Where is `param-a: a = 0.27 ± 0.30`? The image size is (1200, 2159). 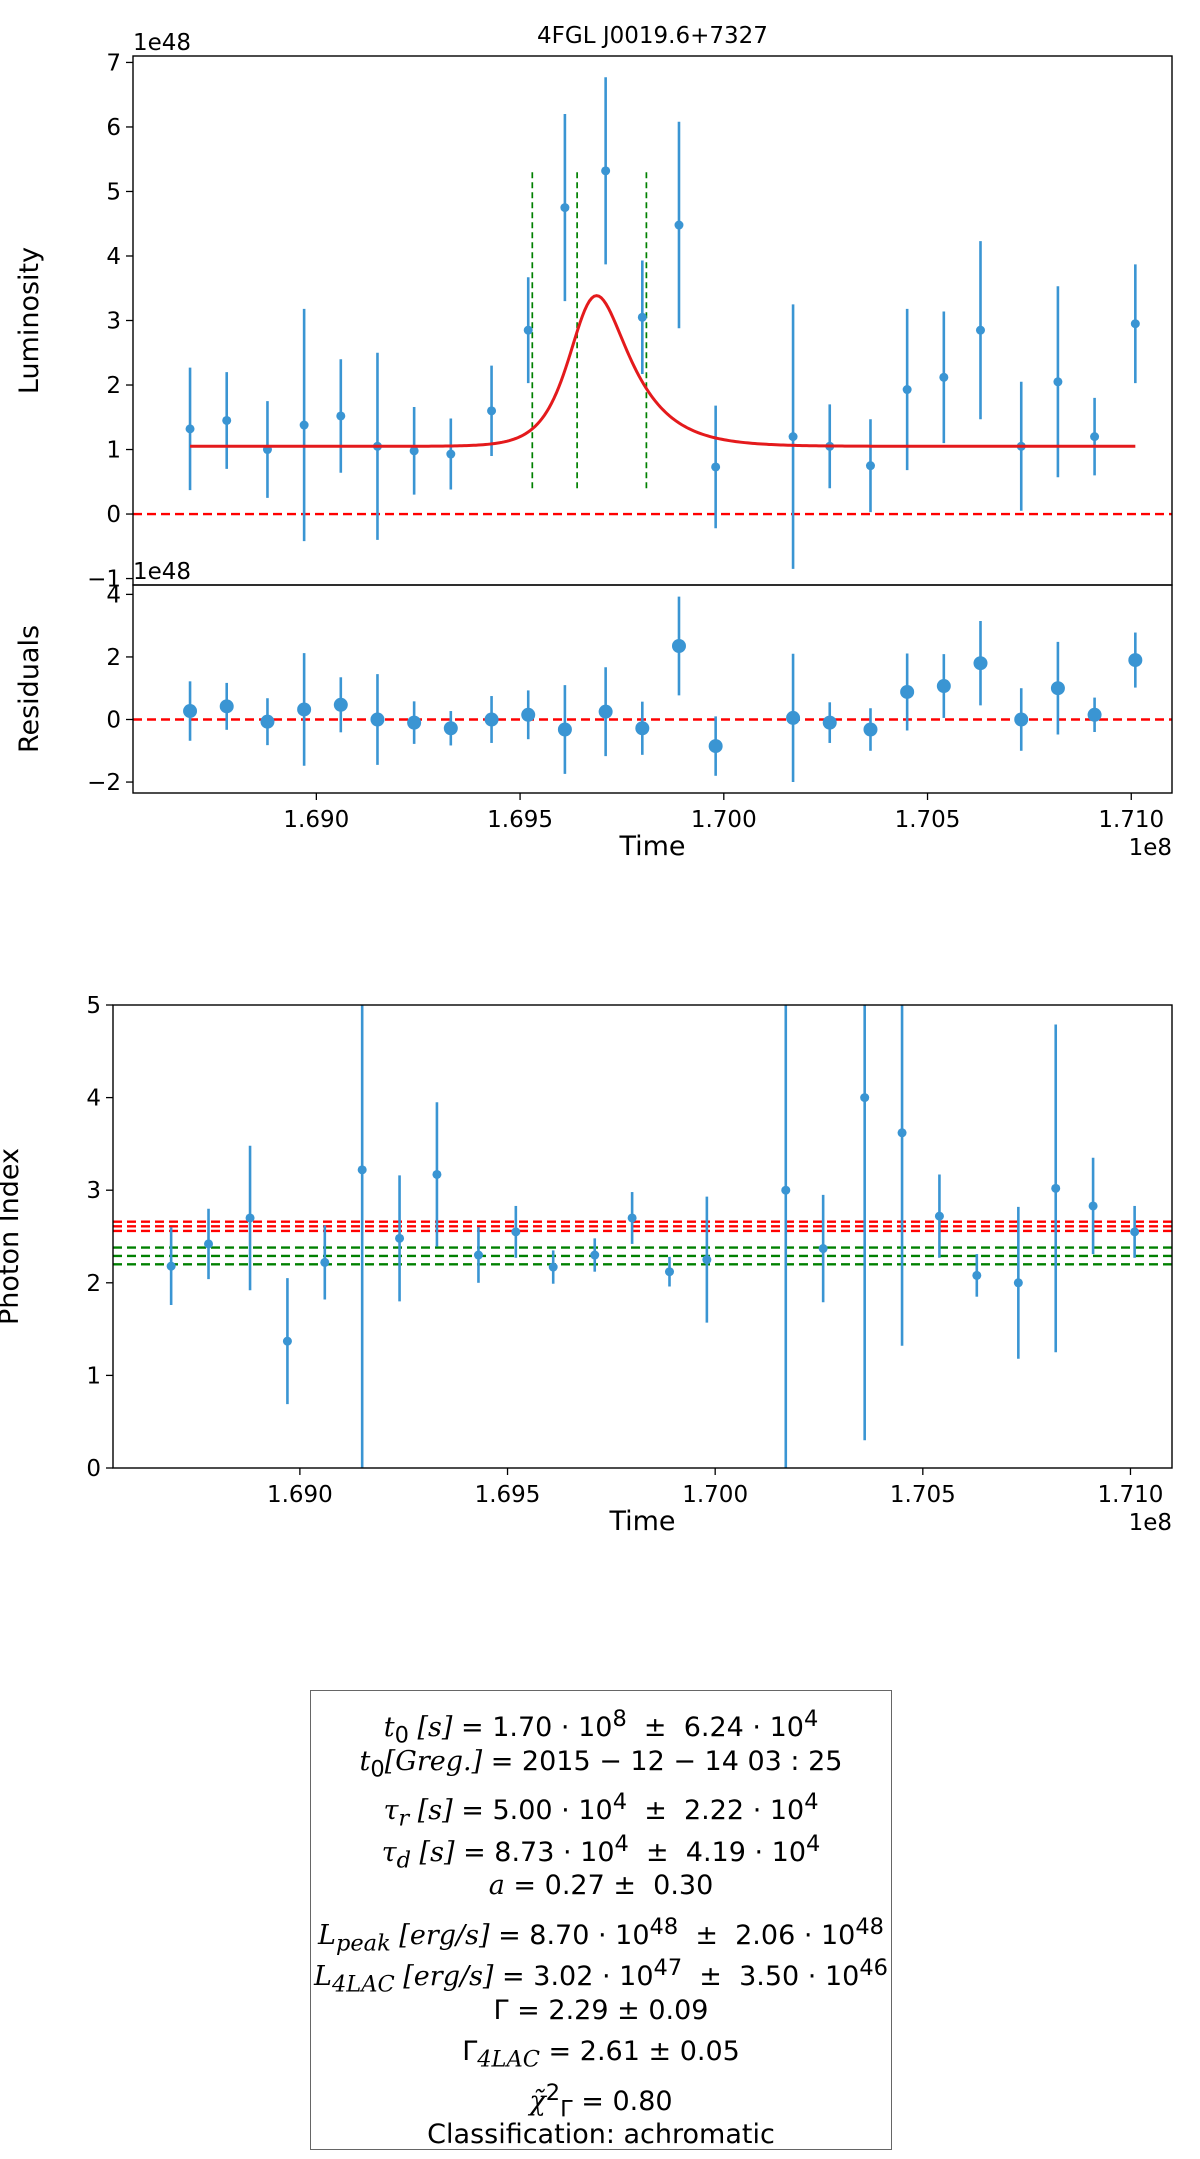
param-a: a = 0.27 ± 0.30 is located at coordinates (601, 1885).